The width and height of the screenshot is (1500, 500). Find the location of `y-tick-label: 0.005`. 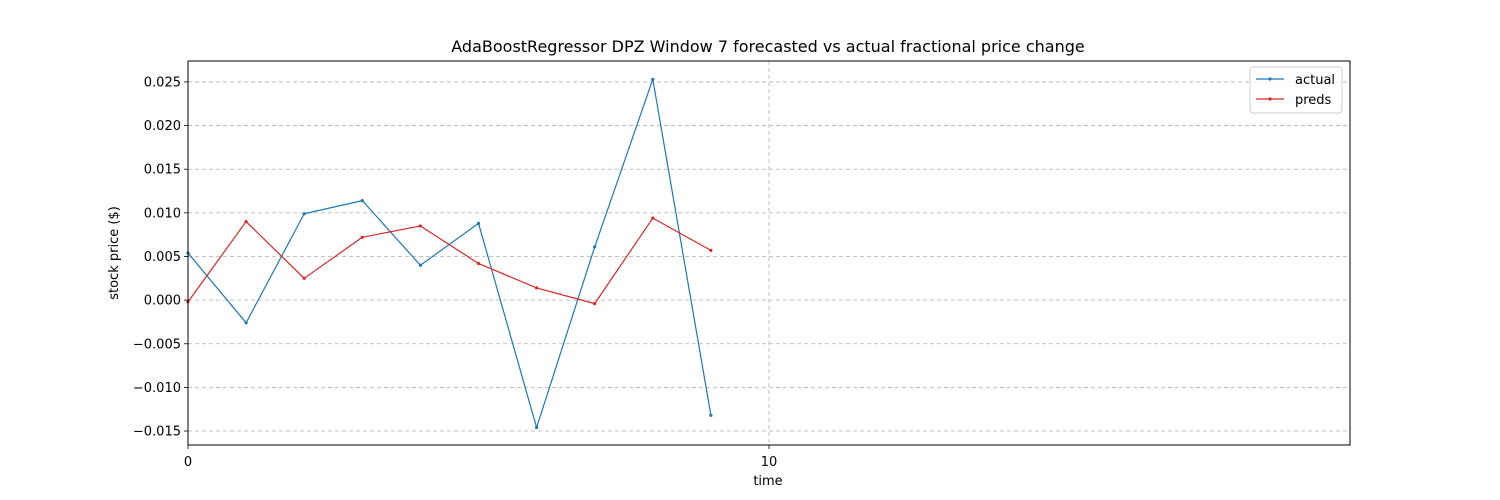

y-tick-label: 0.005 is located at coordinates (162, 257).